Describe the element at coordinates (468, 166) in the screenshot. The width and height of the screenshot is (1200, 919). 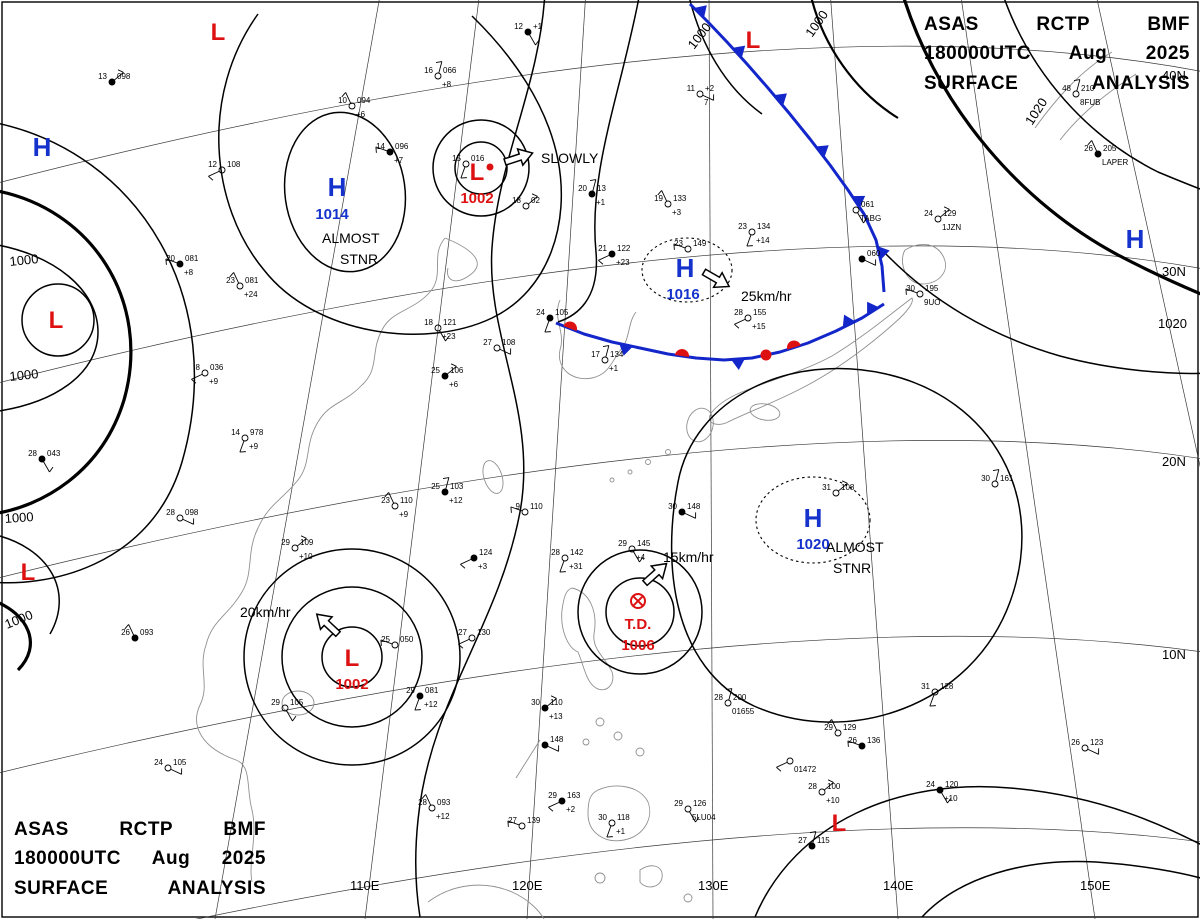
I see `station-plot: 15 016` at that location.